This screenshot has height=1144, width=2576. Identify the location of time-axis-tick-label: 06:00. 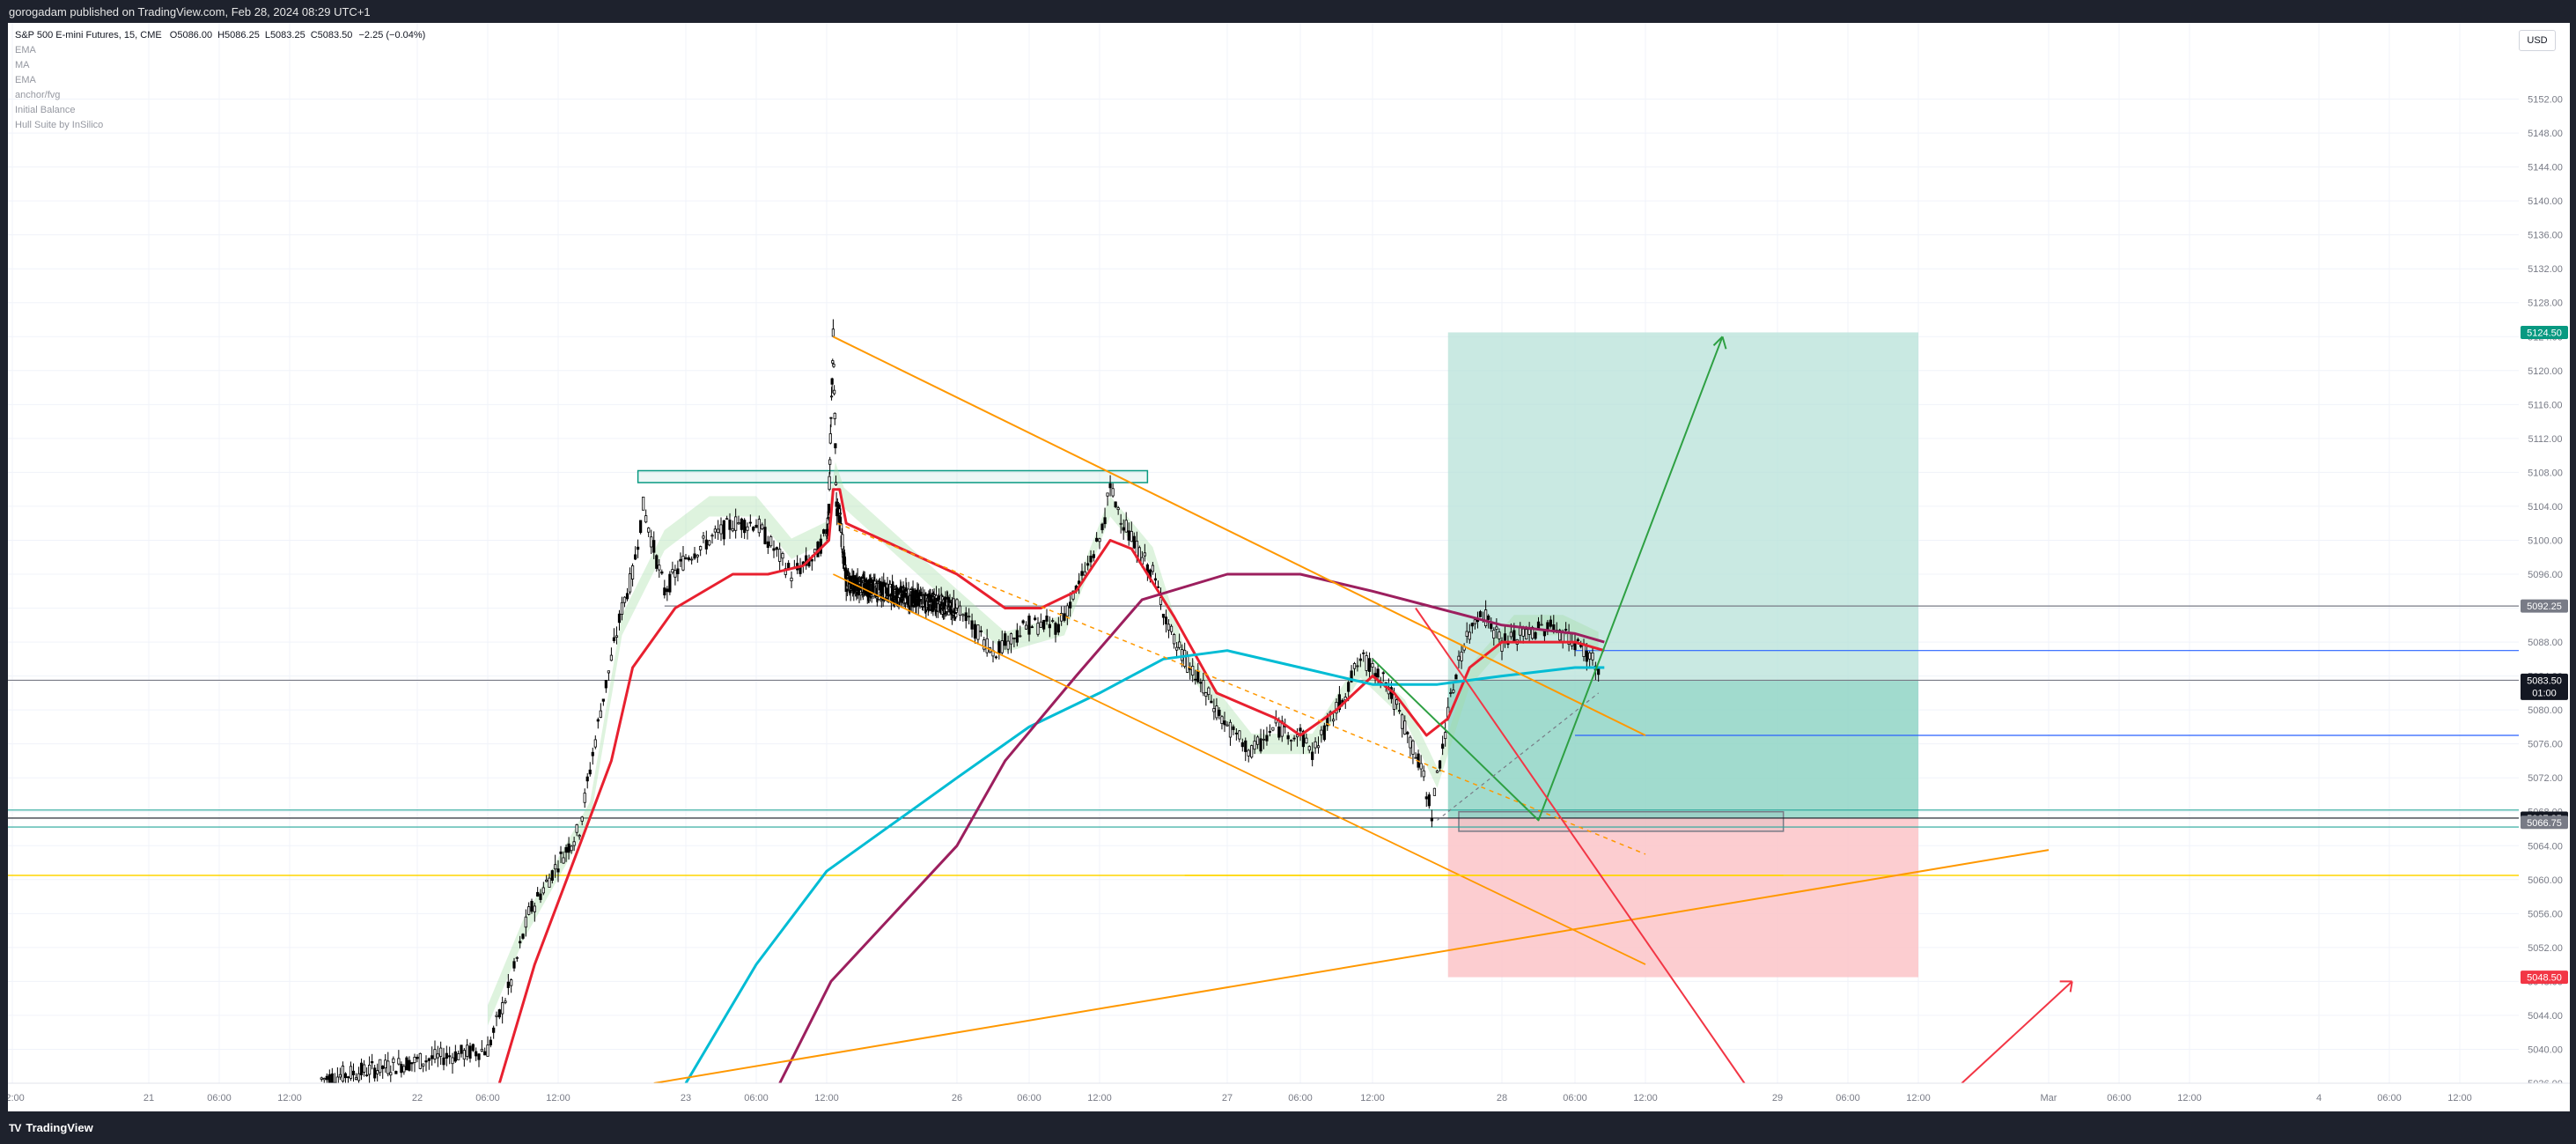
(1575, 1098).